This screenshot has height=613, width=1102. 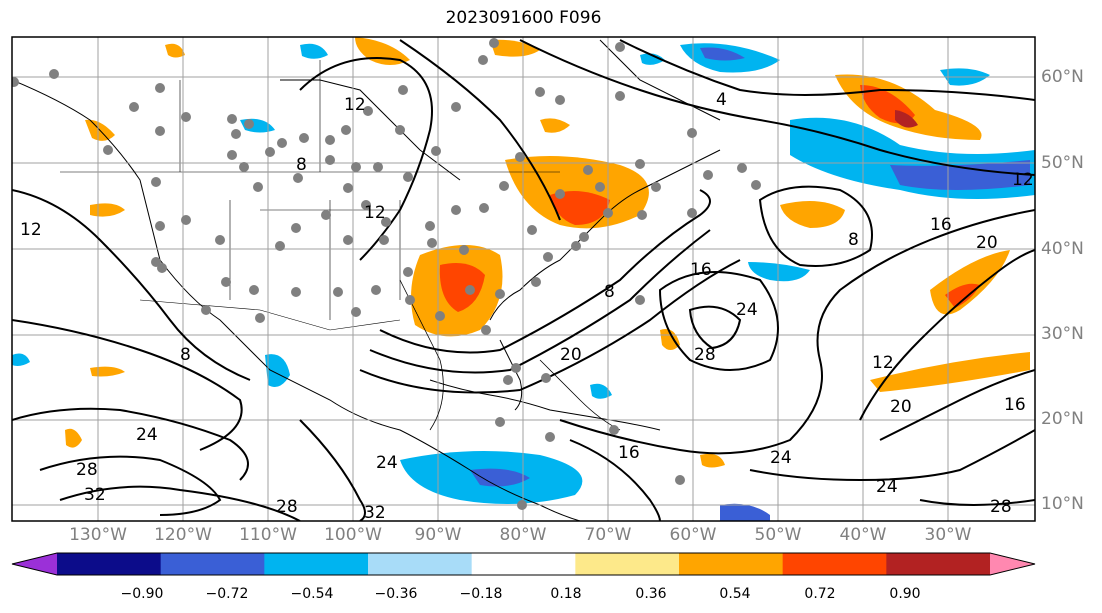 I want to click on lat-label: 10°N, so click(x=1062, y=504).